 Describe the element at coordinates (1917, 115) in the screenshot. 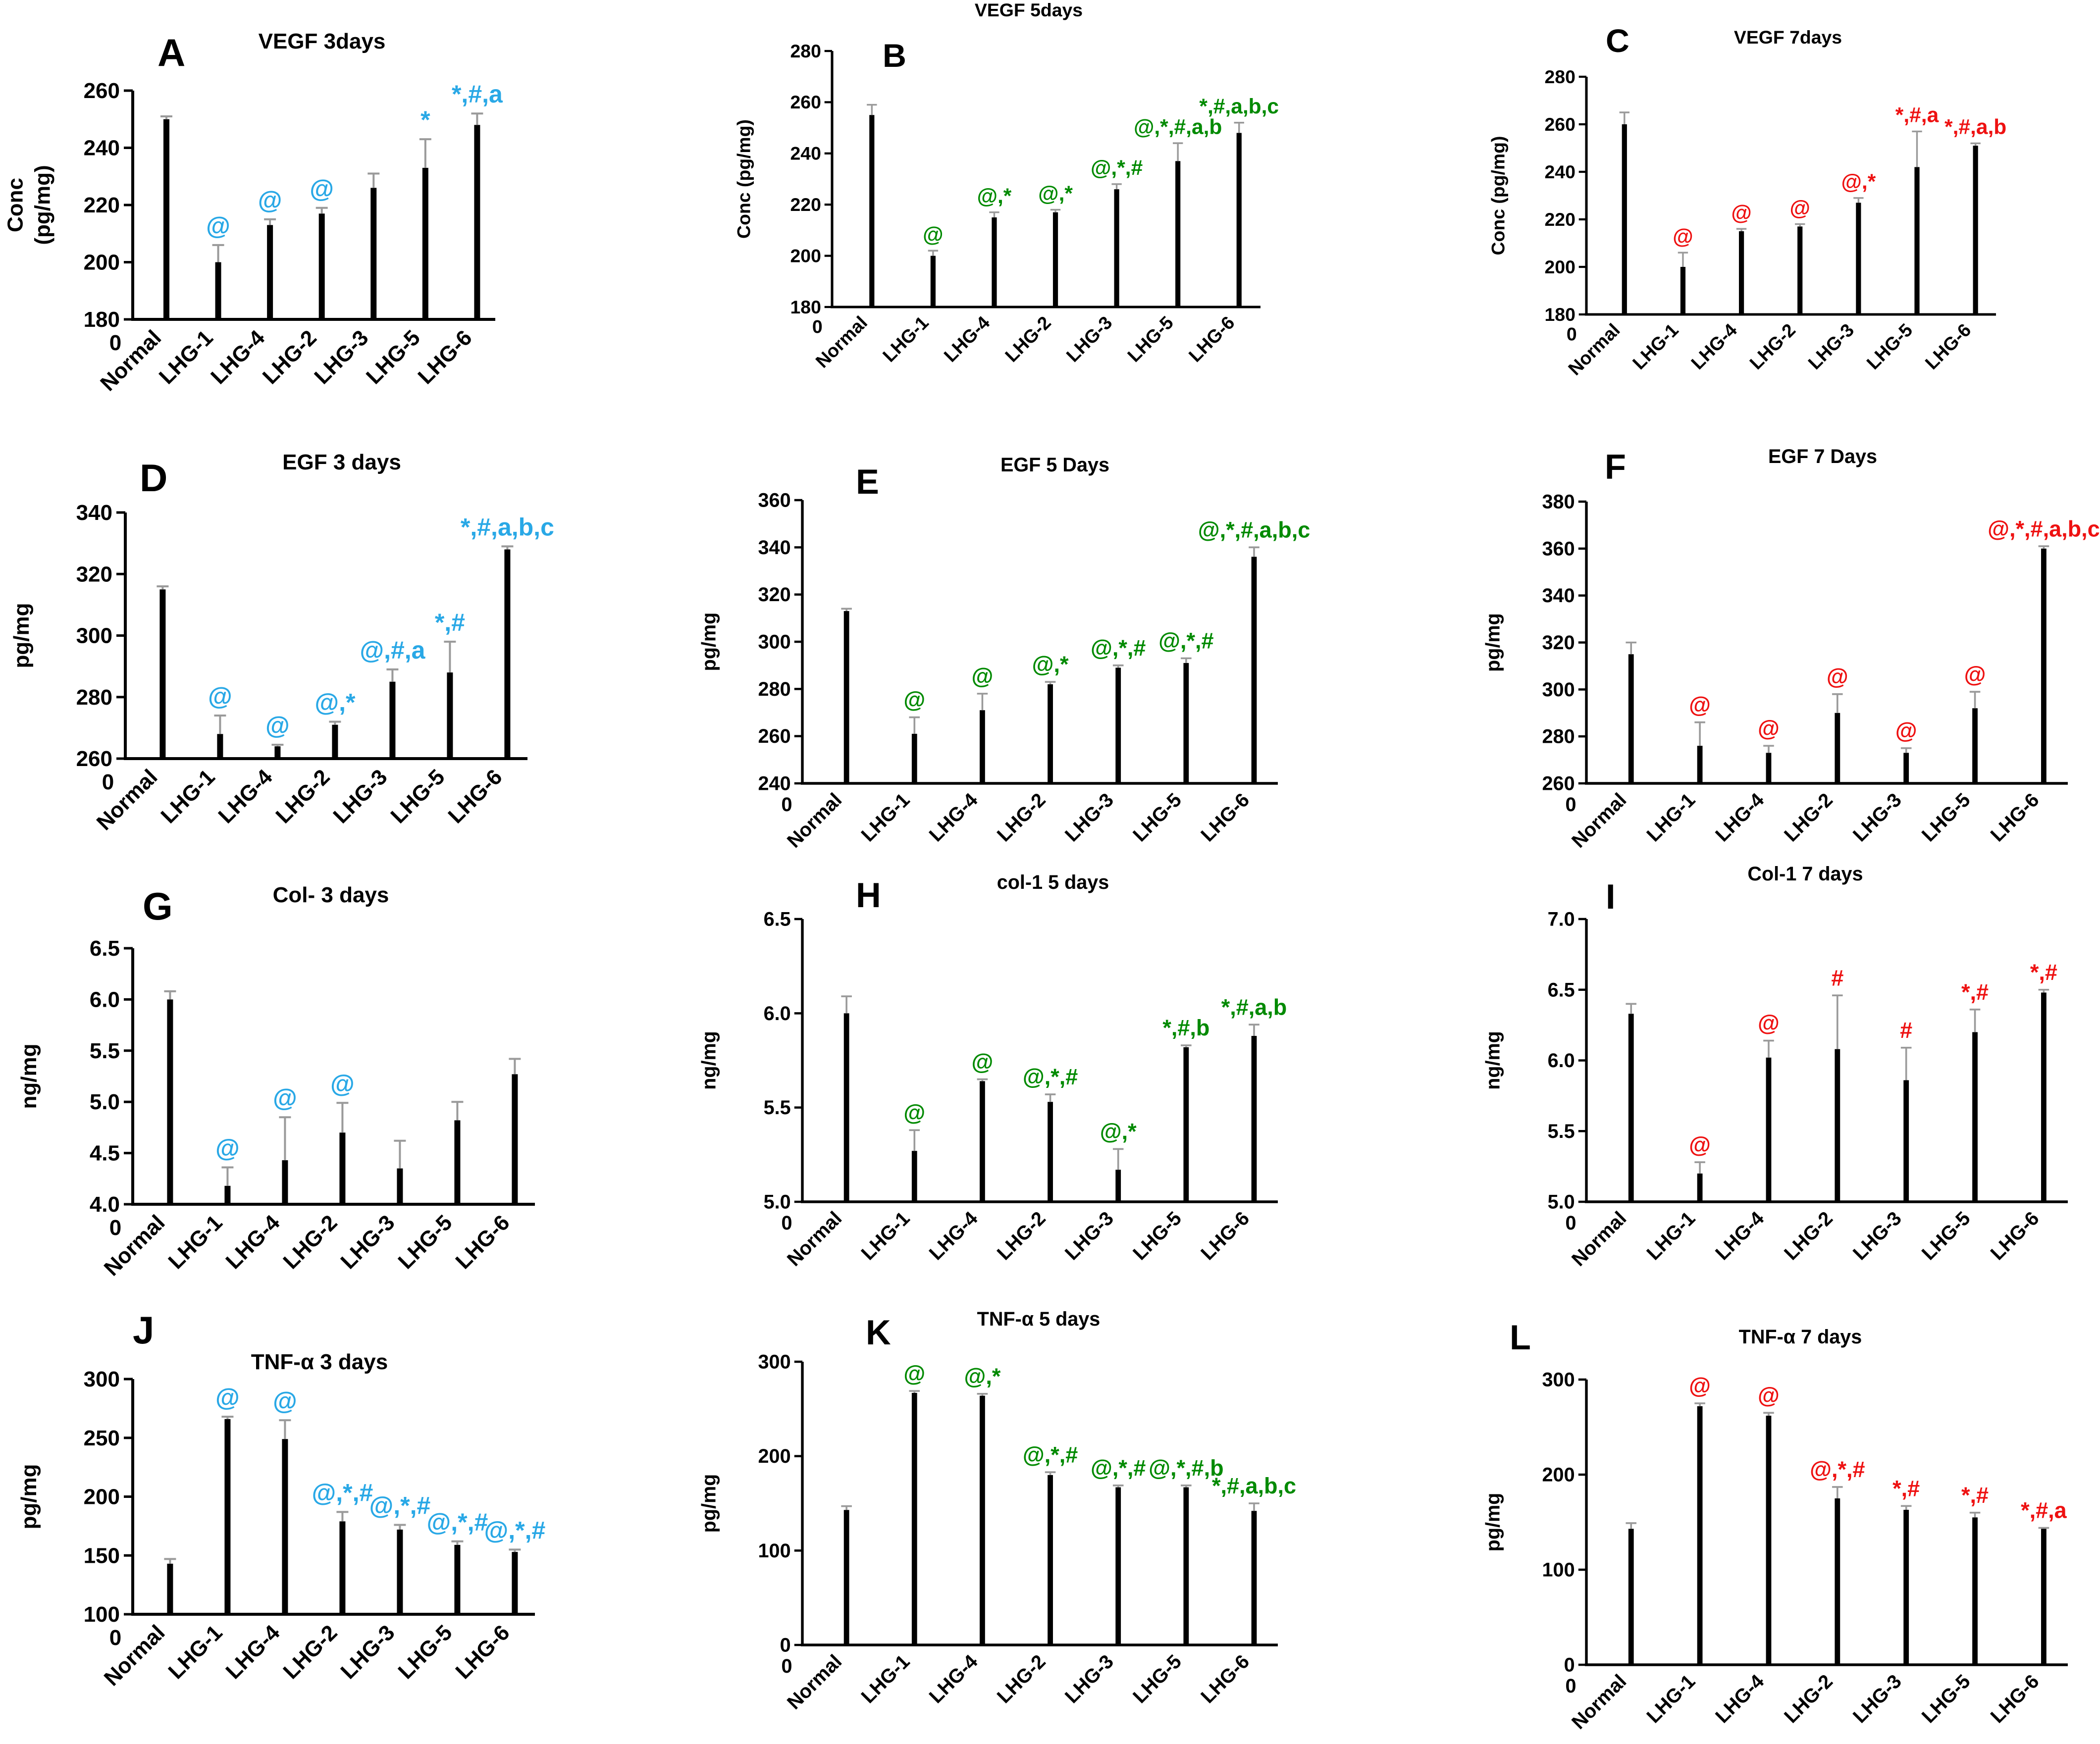

I see `significance-label: *,#,a` at that location.